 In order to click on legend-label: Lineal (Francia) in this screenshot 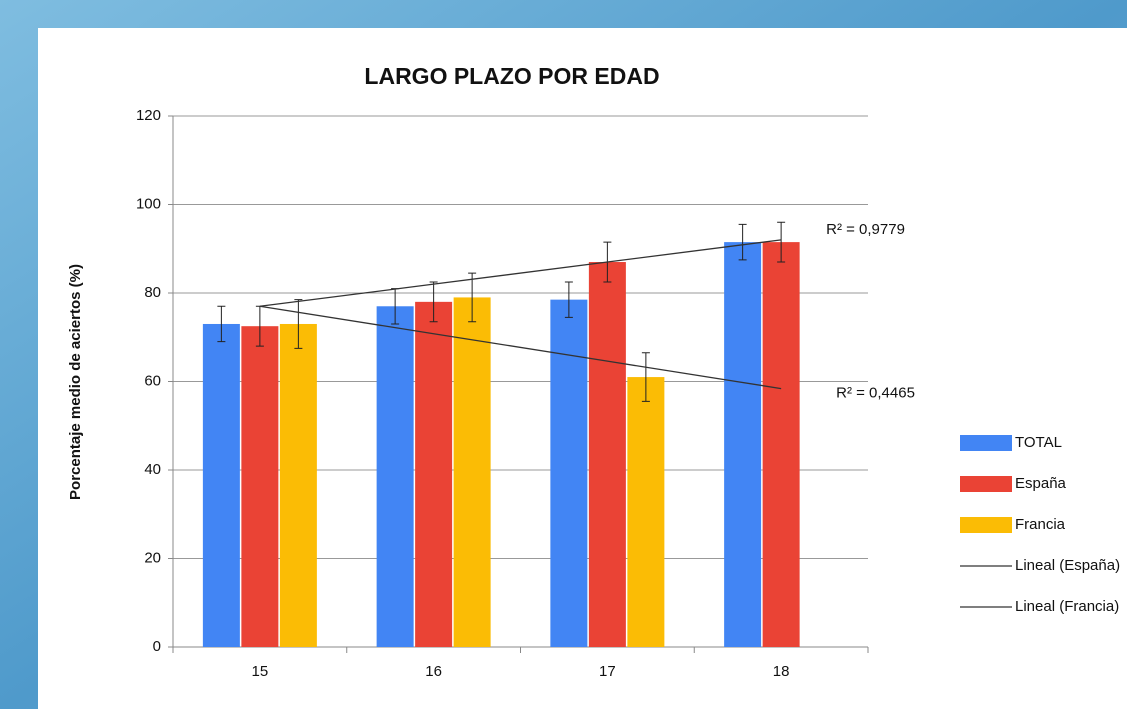, I will do `click(1067, 606)`.